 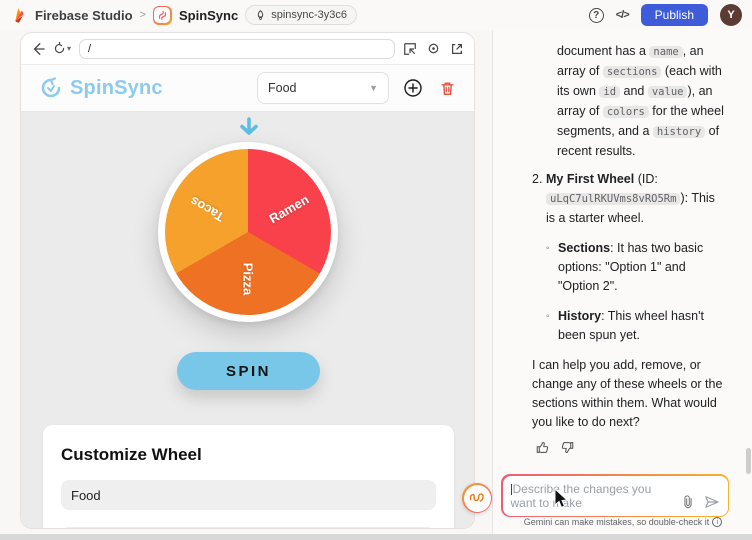 I want to click on delete-wheel-button, so click(x=447, y=88).